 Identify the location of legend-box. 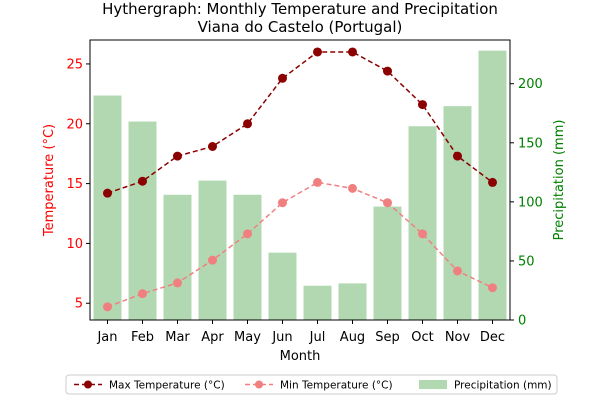
(311, 384).